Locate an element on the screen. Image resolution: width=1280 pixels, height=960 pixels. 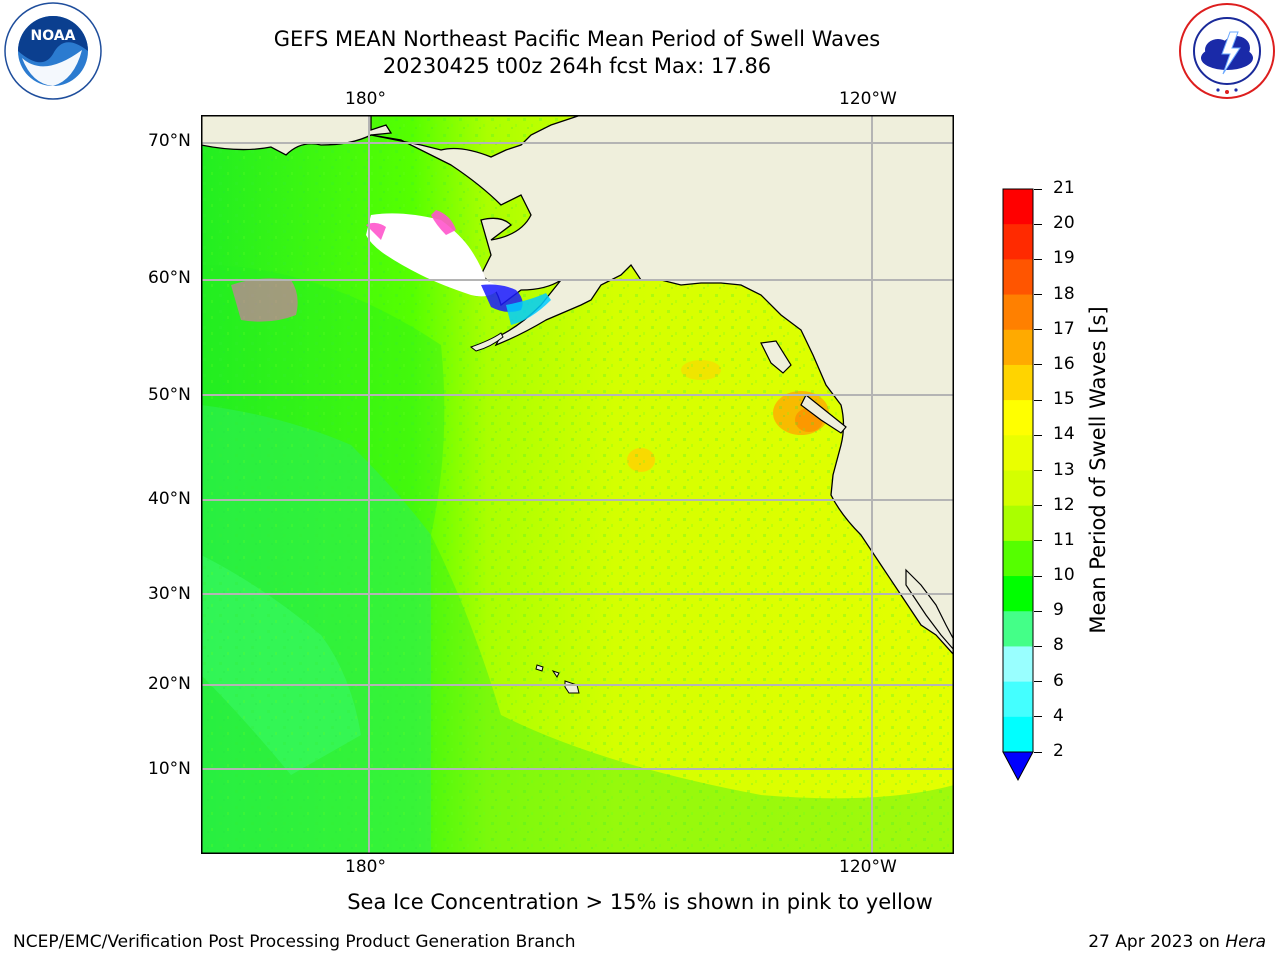
colorbar-tick-label: 17 is located at coordinates (1064, 328).